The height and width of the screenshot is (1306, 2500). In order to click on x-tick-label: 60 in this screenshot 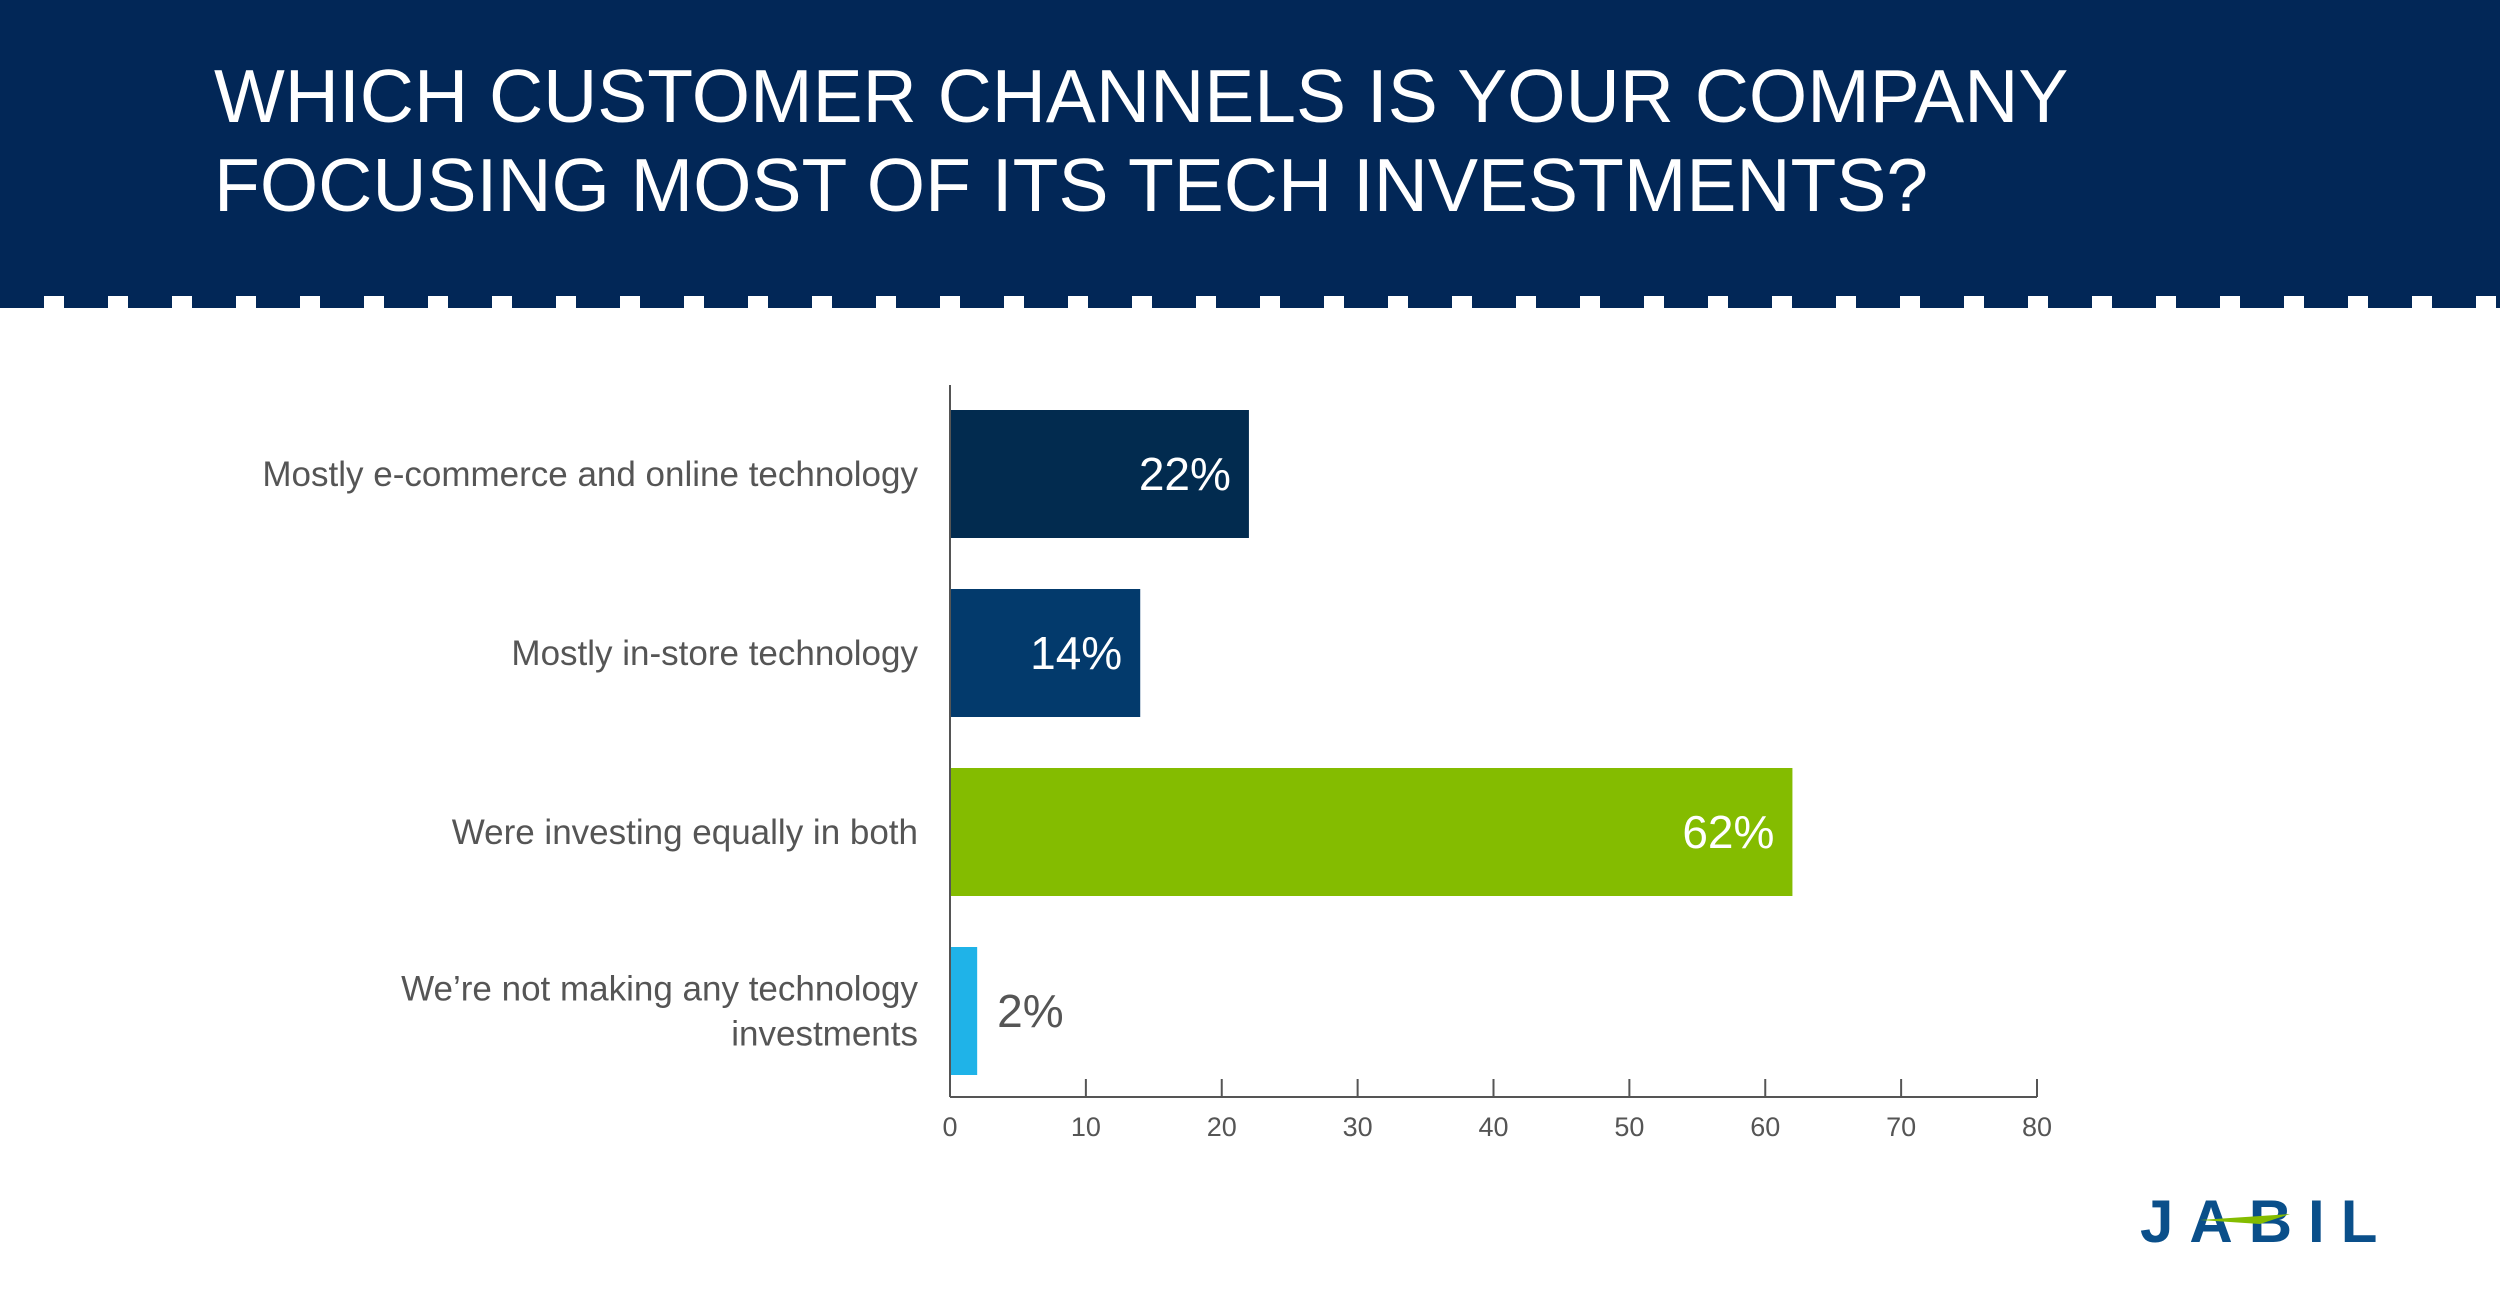, I will do `click(1765, 1127)`.